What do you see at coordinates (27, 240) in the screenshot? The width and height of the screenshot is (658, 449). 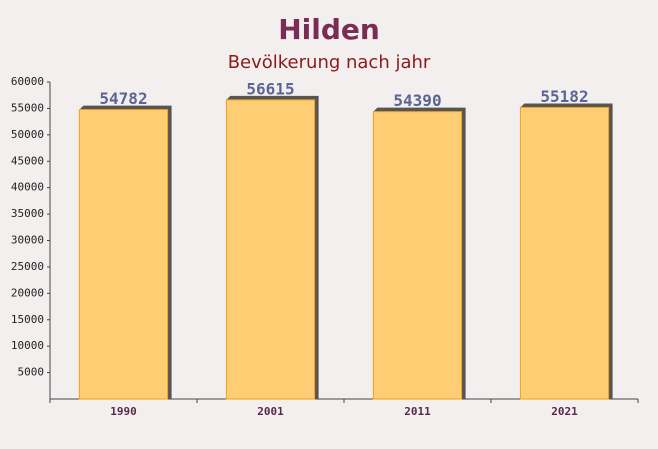 I see `y-tick-label: 30000` at bounding box center [27, 240].